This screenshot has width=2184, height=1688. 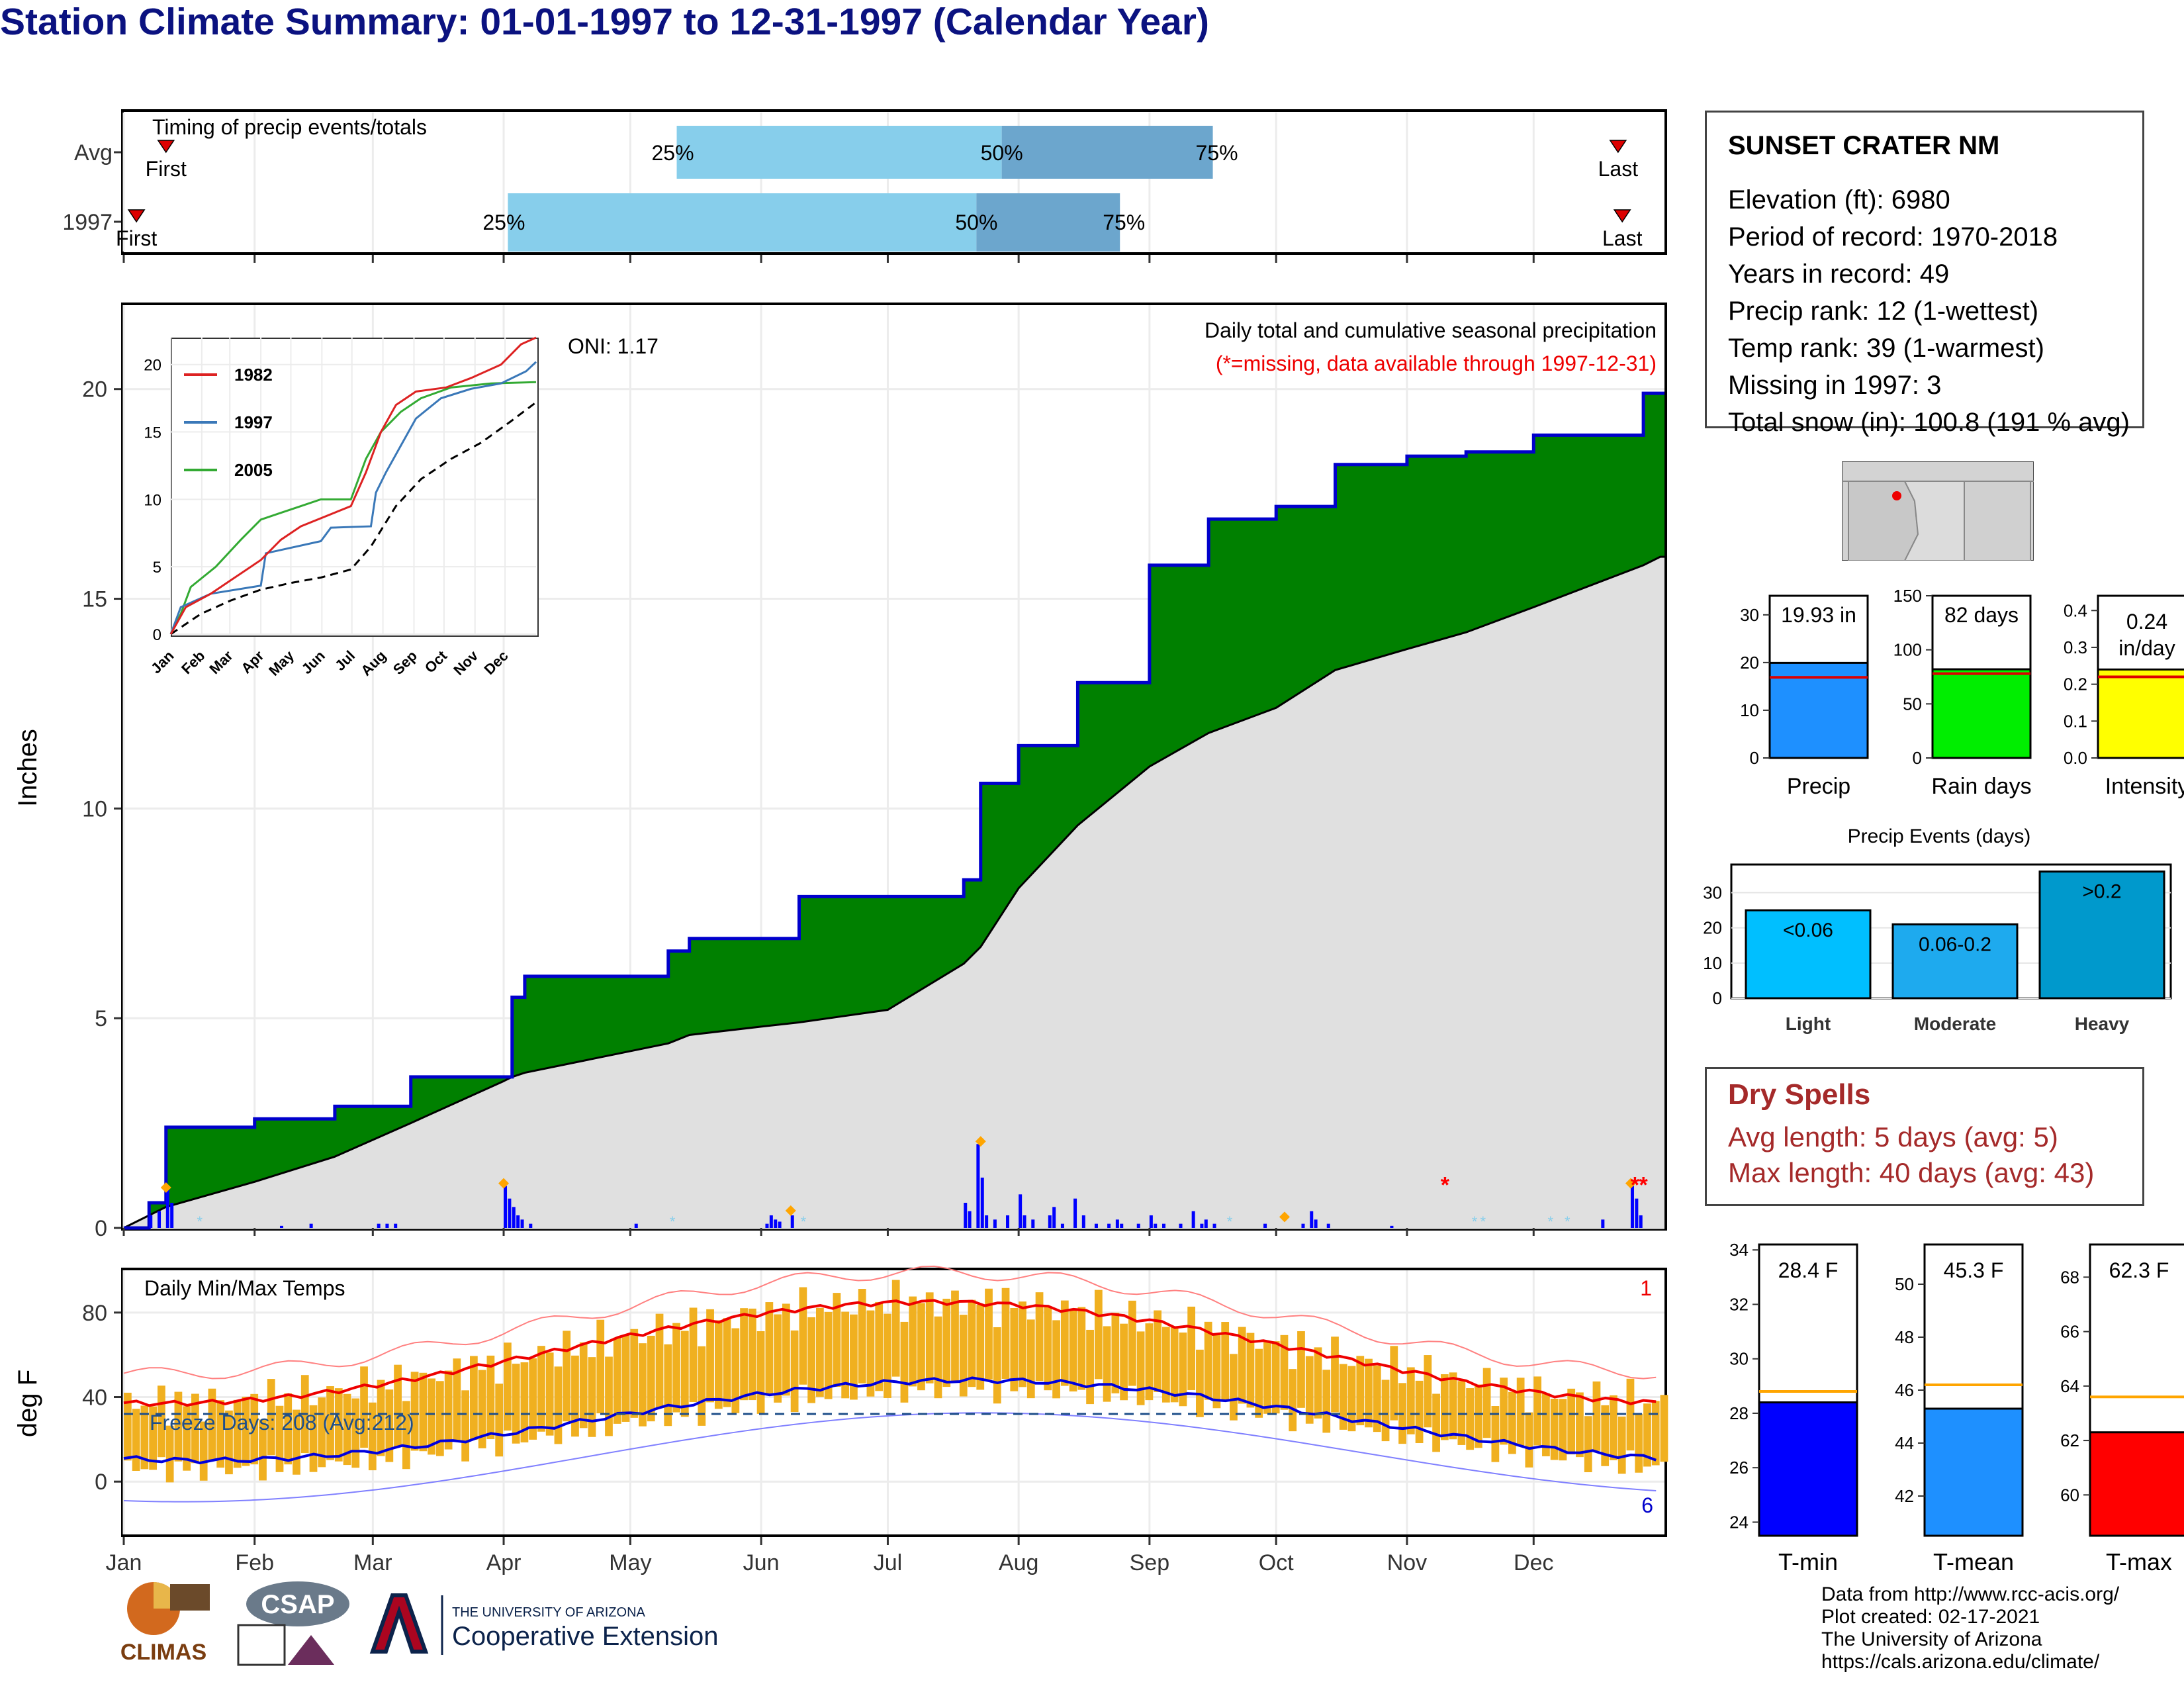 I want to click on temp-bar-value, so click(x=2136, y=1484).